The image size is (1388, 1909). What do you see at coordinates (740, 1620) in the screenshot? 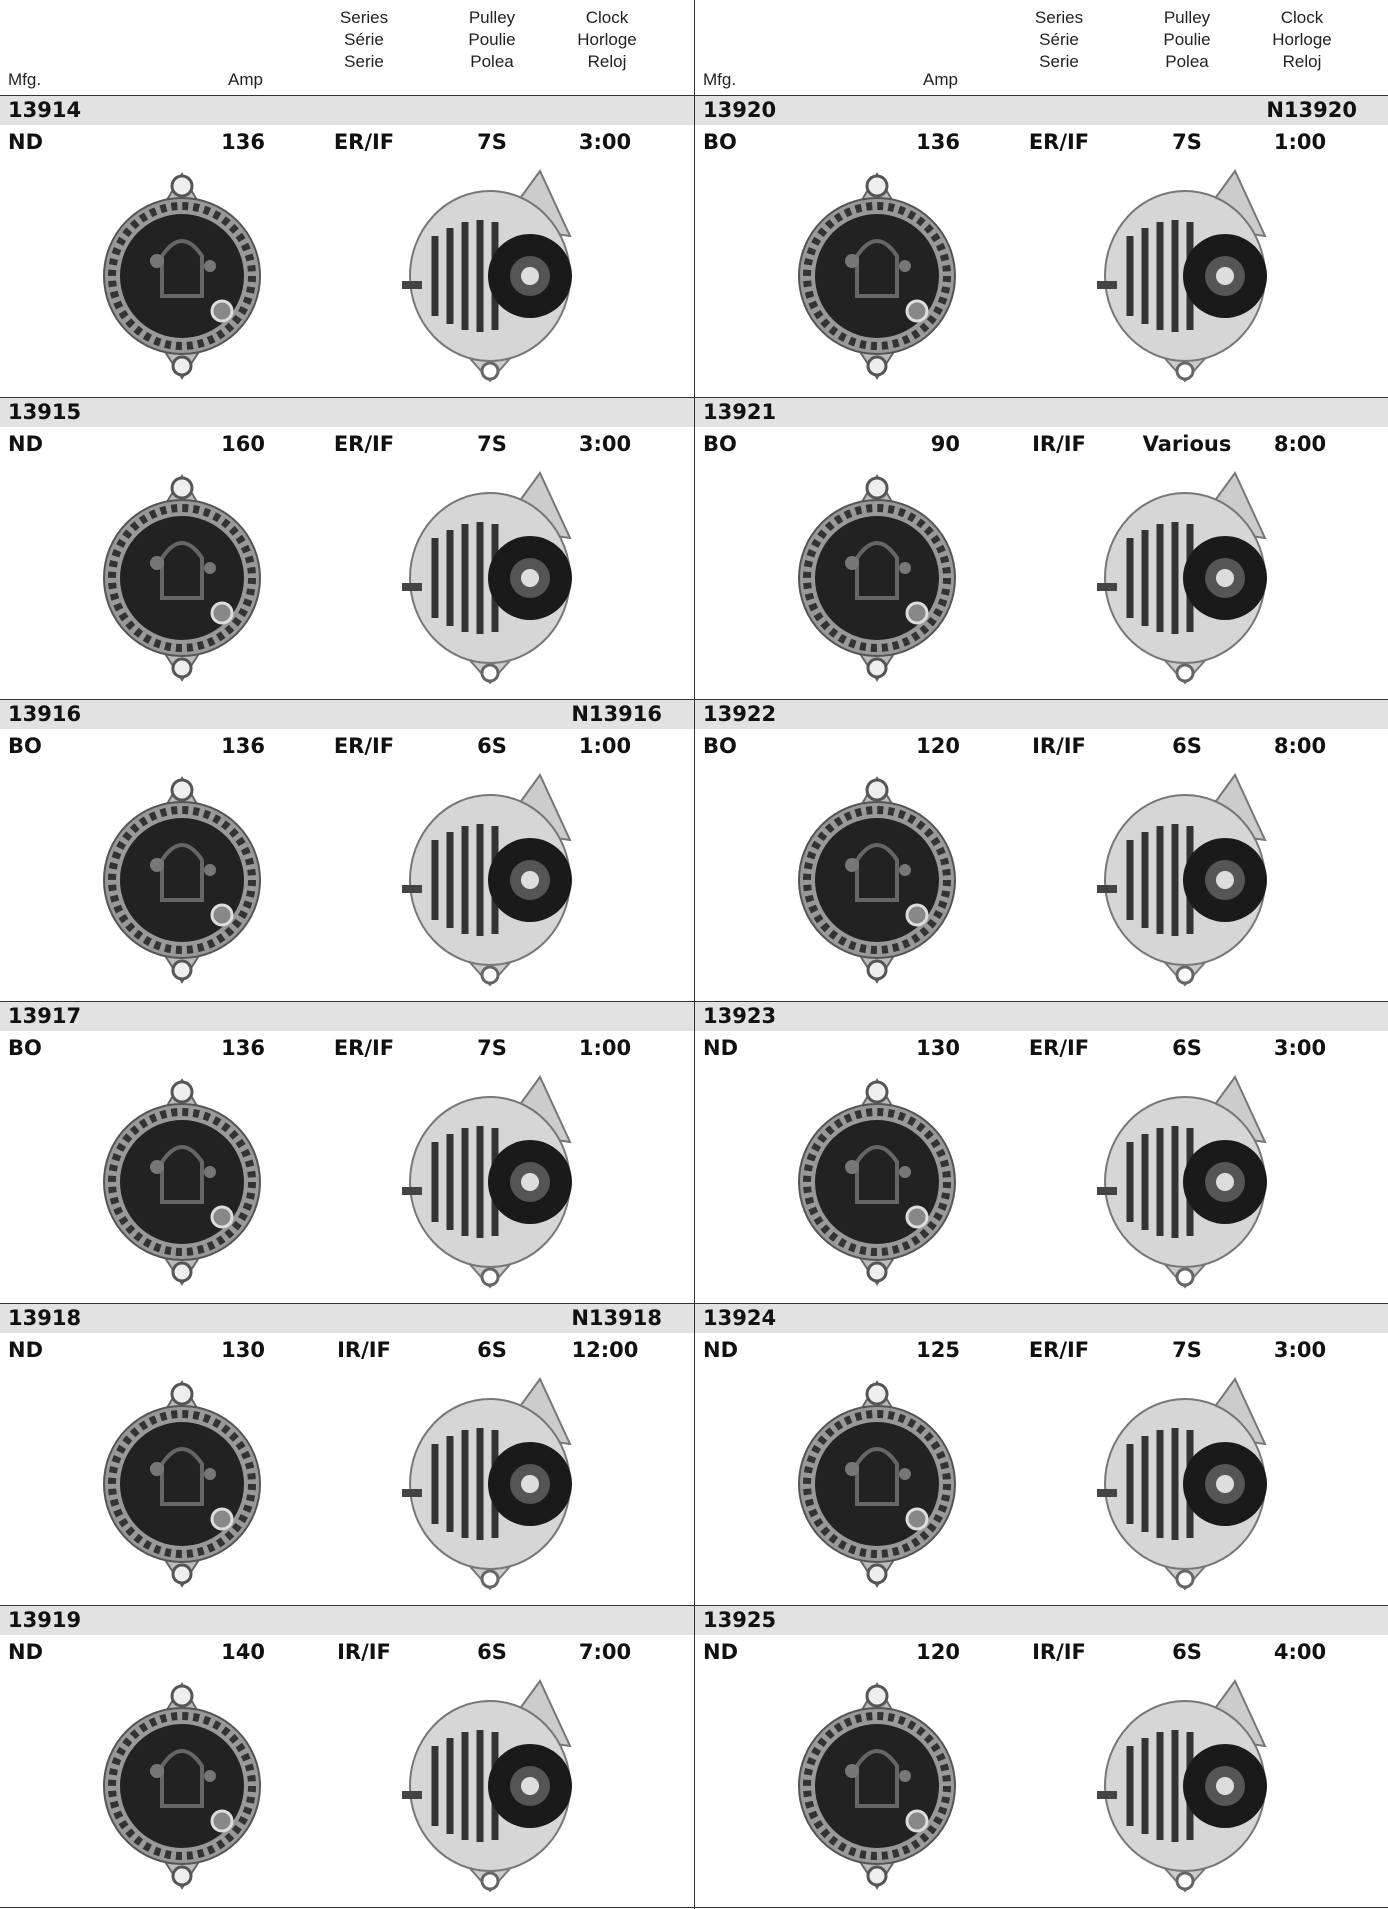
I see `part-number: 13925` at bounding box center [740, 1620].